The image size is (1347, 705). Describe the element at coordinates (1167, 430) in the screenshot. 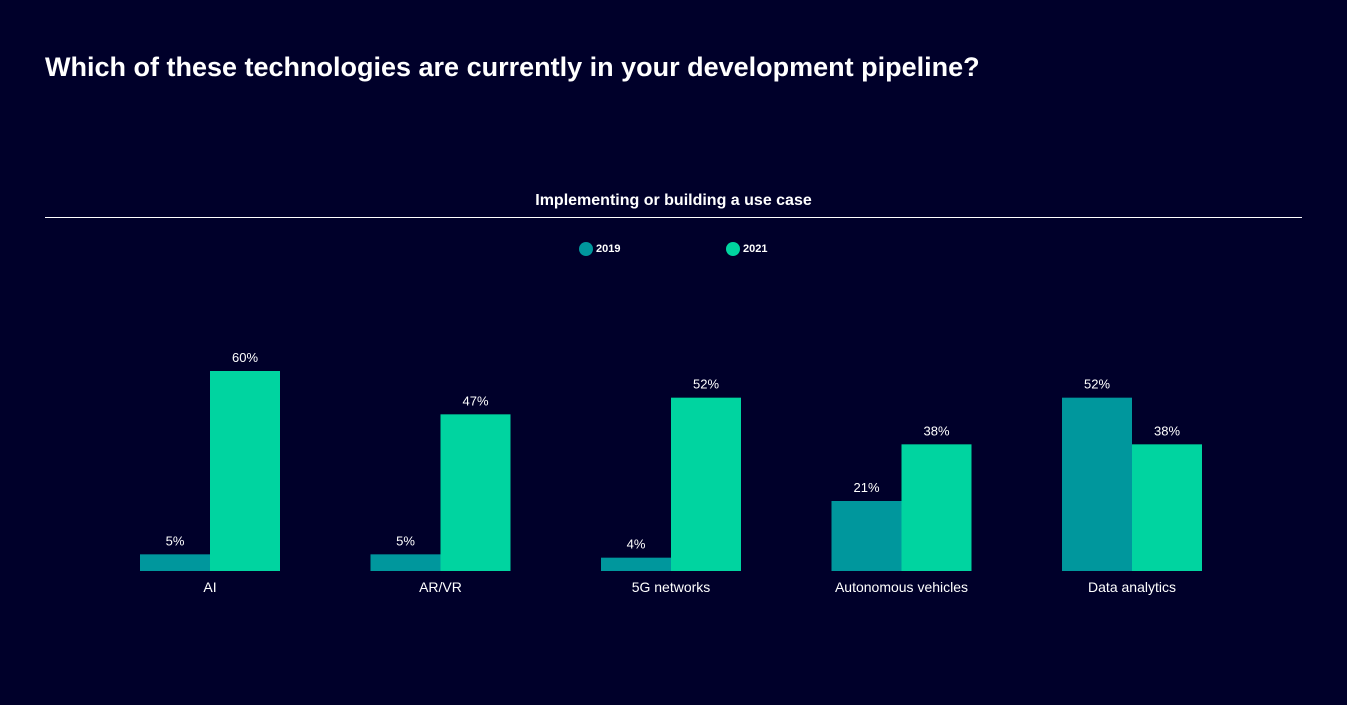

I see `data-label-data-analytics-2021: 38%` at that location.